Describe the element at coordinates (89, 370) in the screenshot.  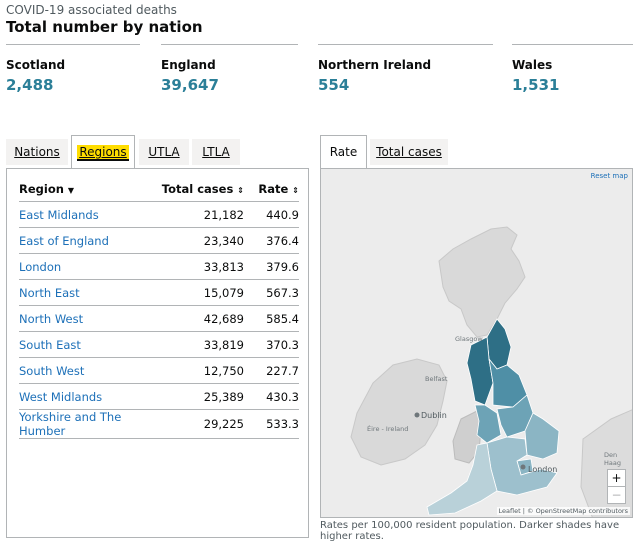
I see `region-link: South West` at that location.